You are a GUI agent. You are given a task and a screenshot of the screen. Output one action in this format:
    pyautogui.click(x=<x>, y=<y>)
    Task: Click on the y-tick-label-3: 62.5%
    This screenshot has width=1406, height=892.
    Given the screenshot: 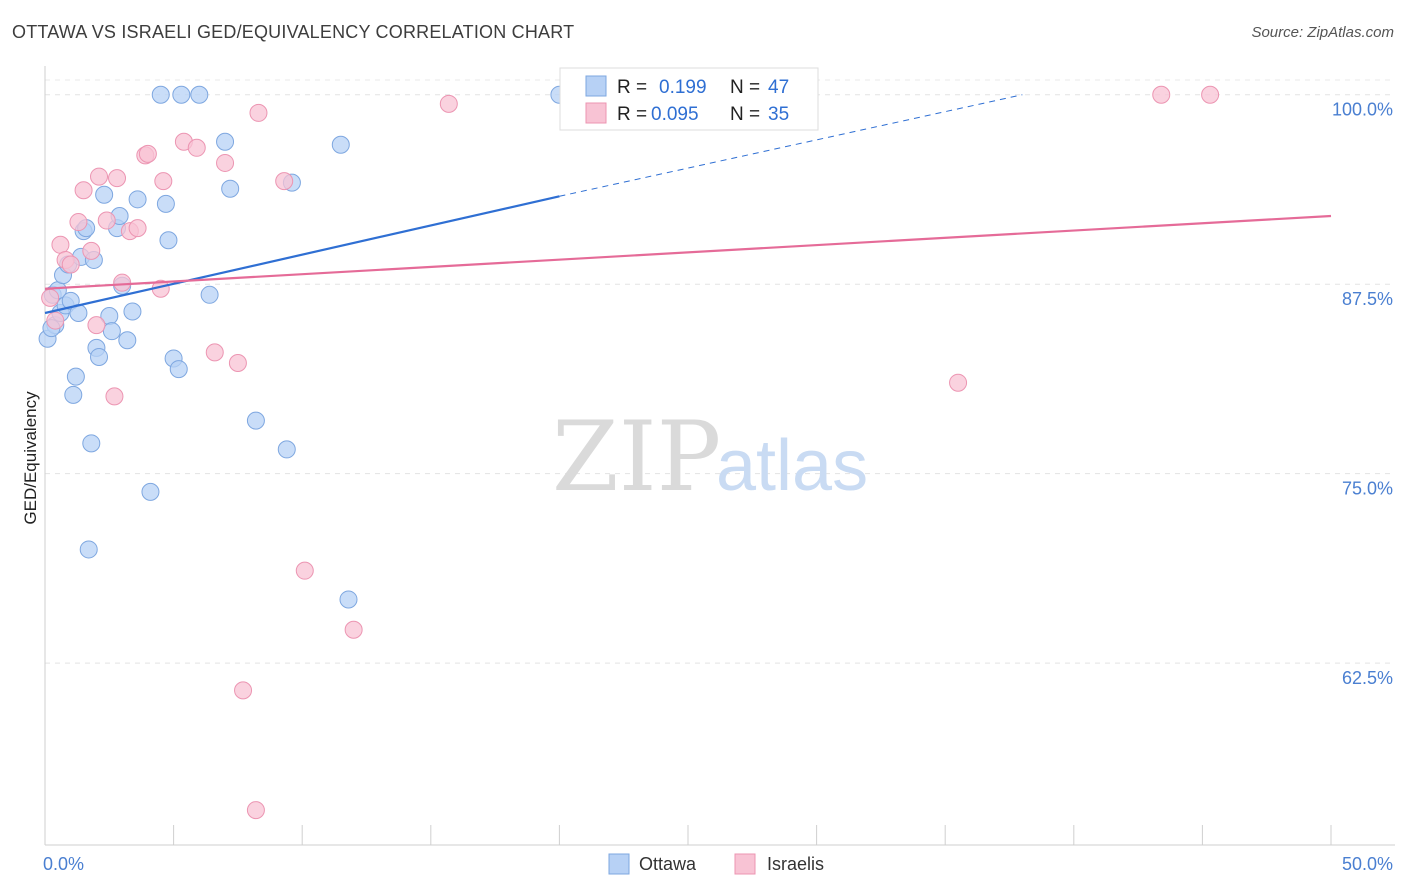 What is the action you would take?
    pyautogui.click(x=1367, y=678)
    